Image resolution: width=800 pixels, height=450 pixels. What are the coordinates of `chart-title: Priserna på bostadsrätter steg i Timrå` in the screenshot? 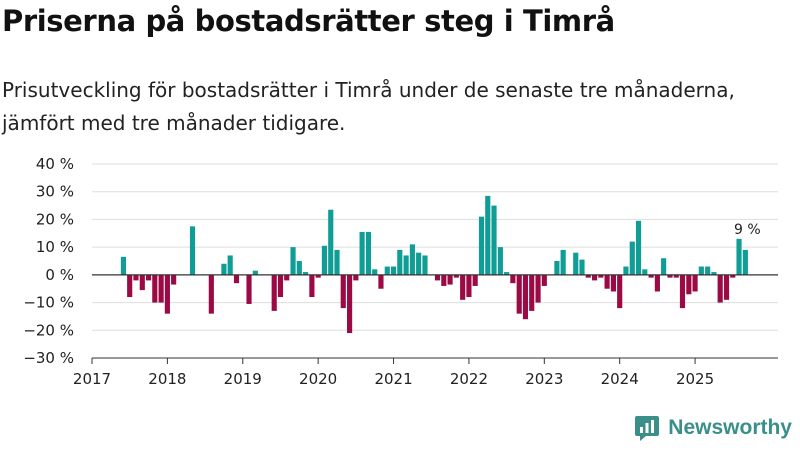 It's located at (308, 21).